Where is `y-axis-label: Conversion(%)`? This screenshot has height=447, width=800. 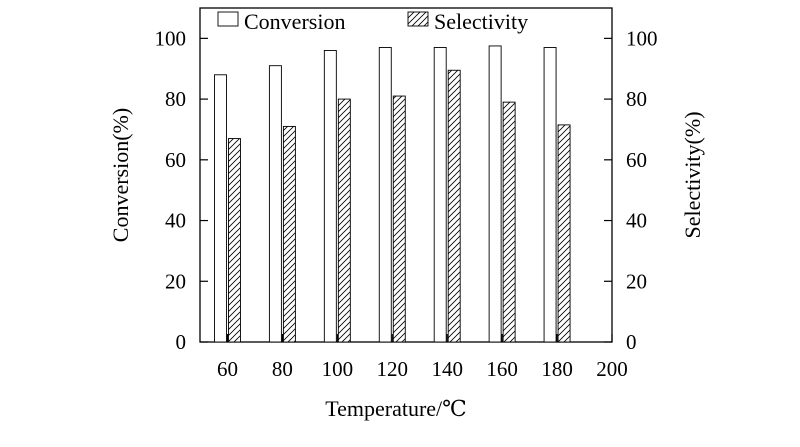 y-axis-label: Conversion(%) is located at coordinates (120, 175).